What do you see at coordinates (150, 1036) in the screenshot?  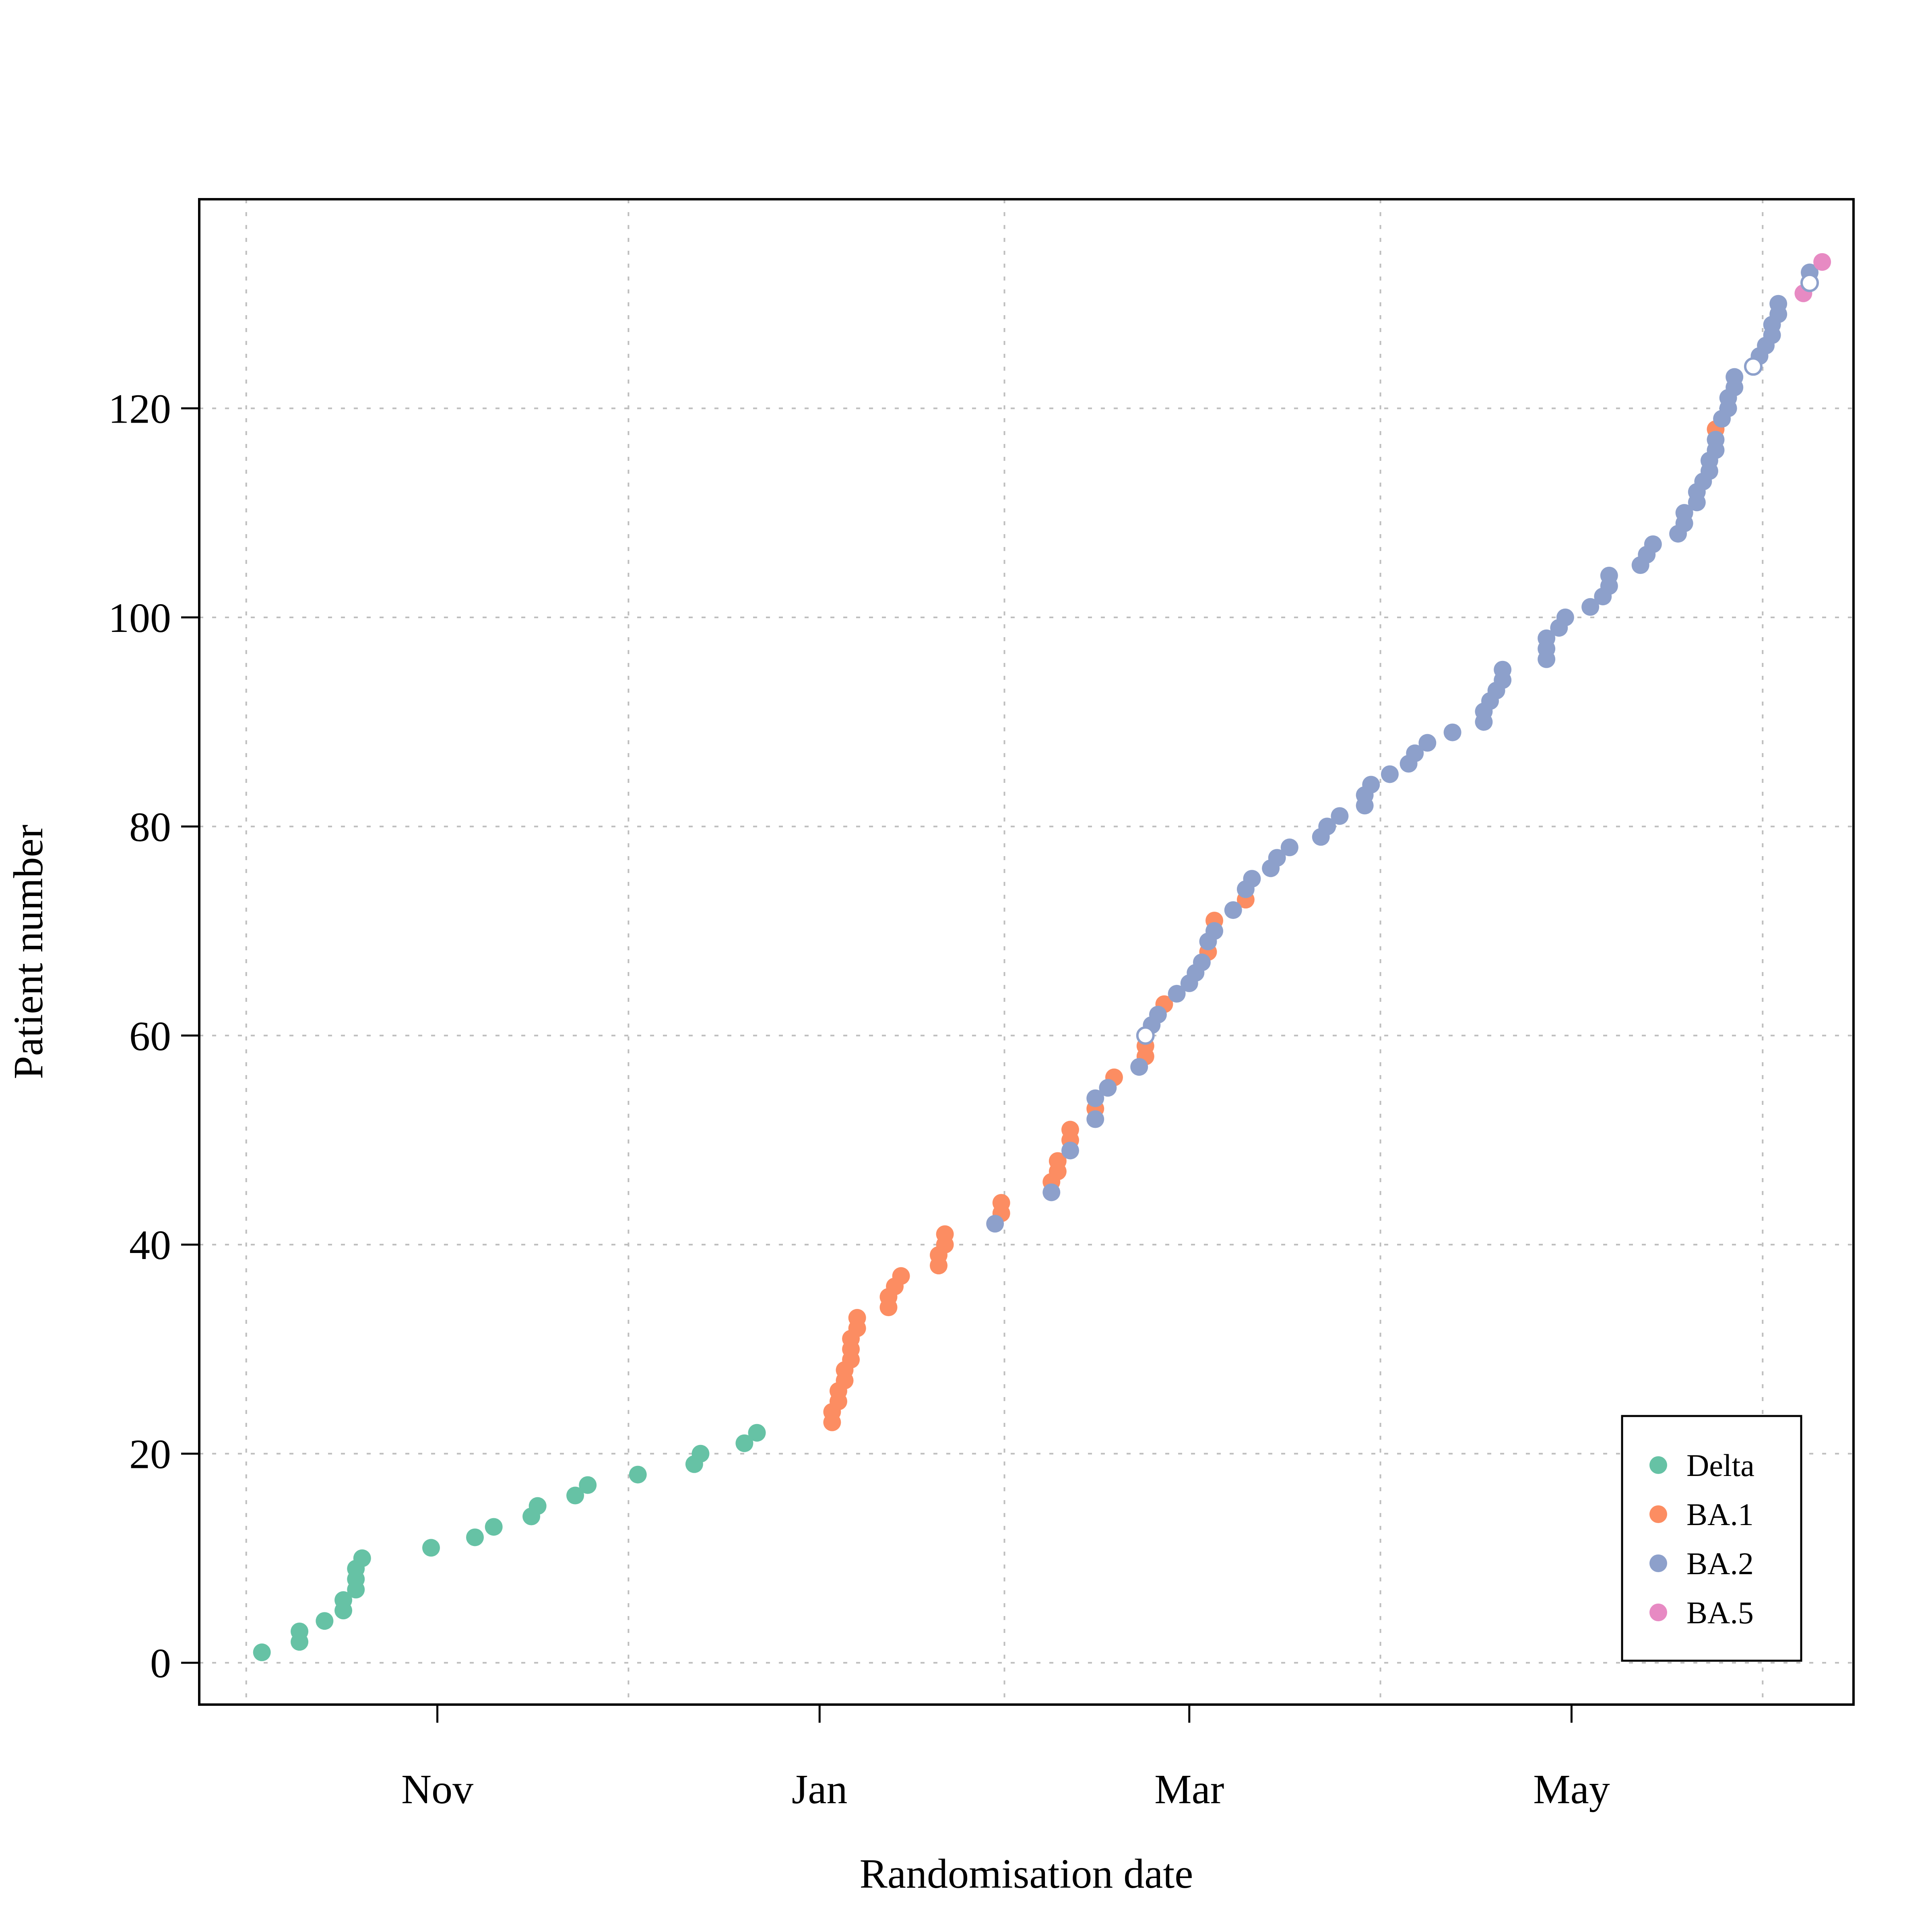 I see `y-tick-label: 60` at bounding box center [150, 1036].